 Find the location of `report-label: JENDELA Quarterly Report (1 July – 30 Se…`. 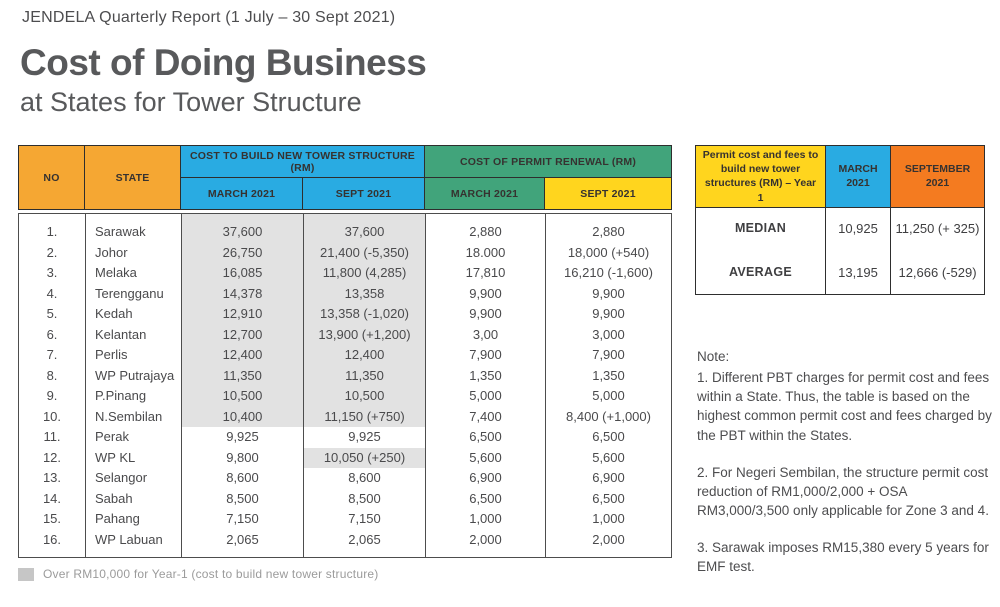

report-label: JENDELA Quarterly Report (1 July – 30 Se… is located at coordinates (209, 17).